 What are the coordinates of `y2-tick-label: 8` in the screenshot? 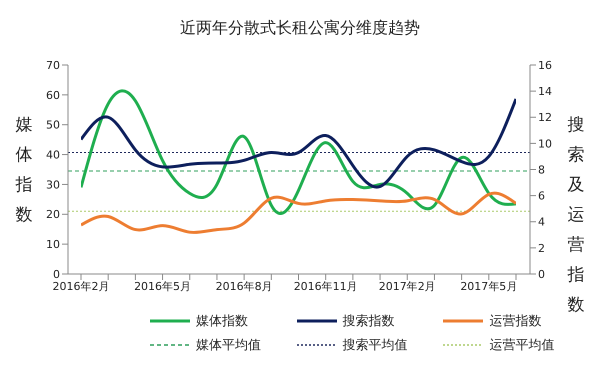 It's located at (541, 169).